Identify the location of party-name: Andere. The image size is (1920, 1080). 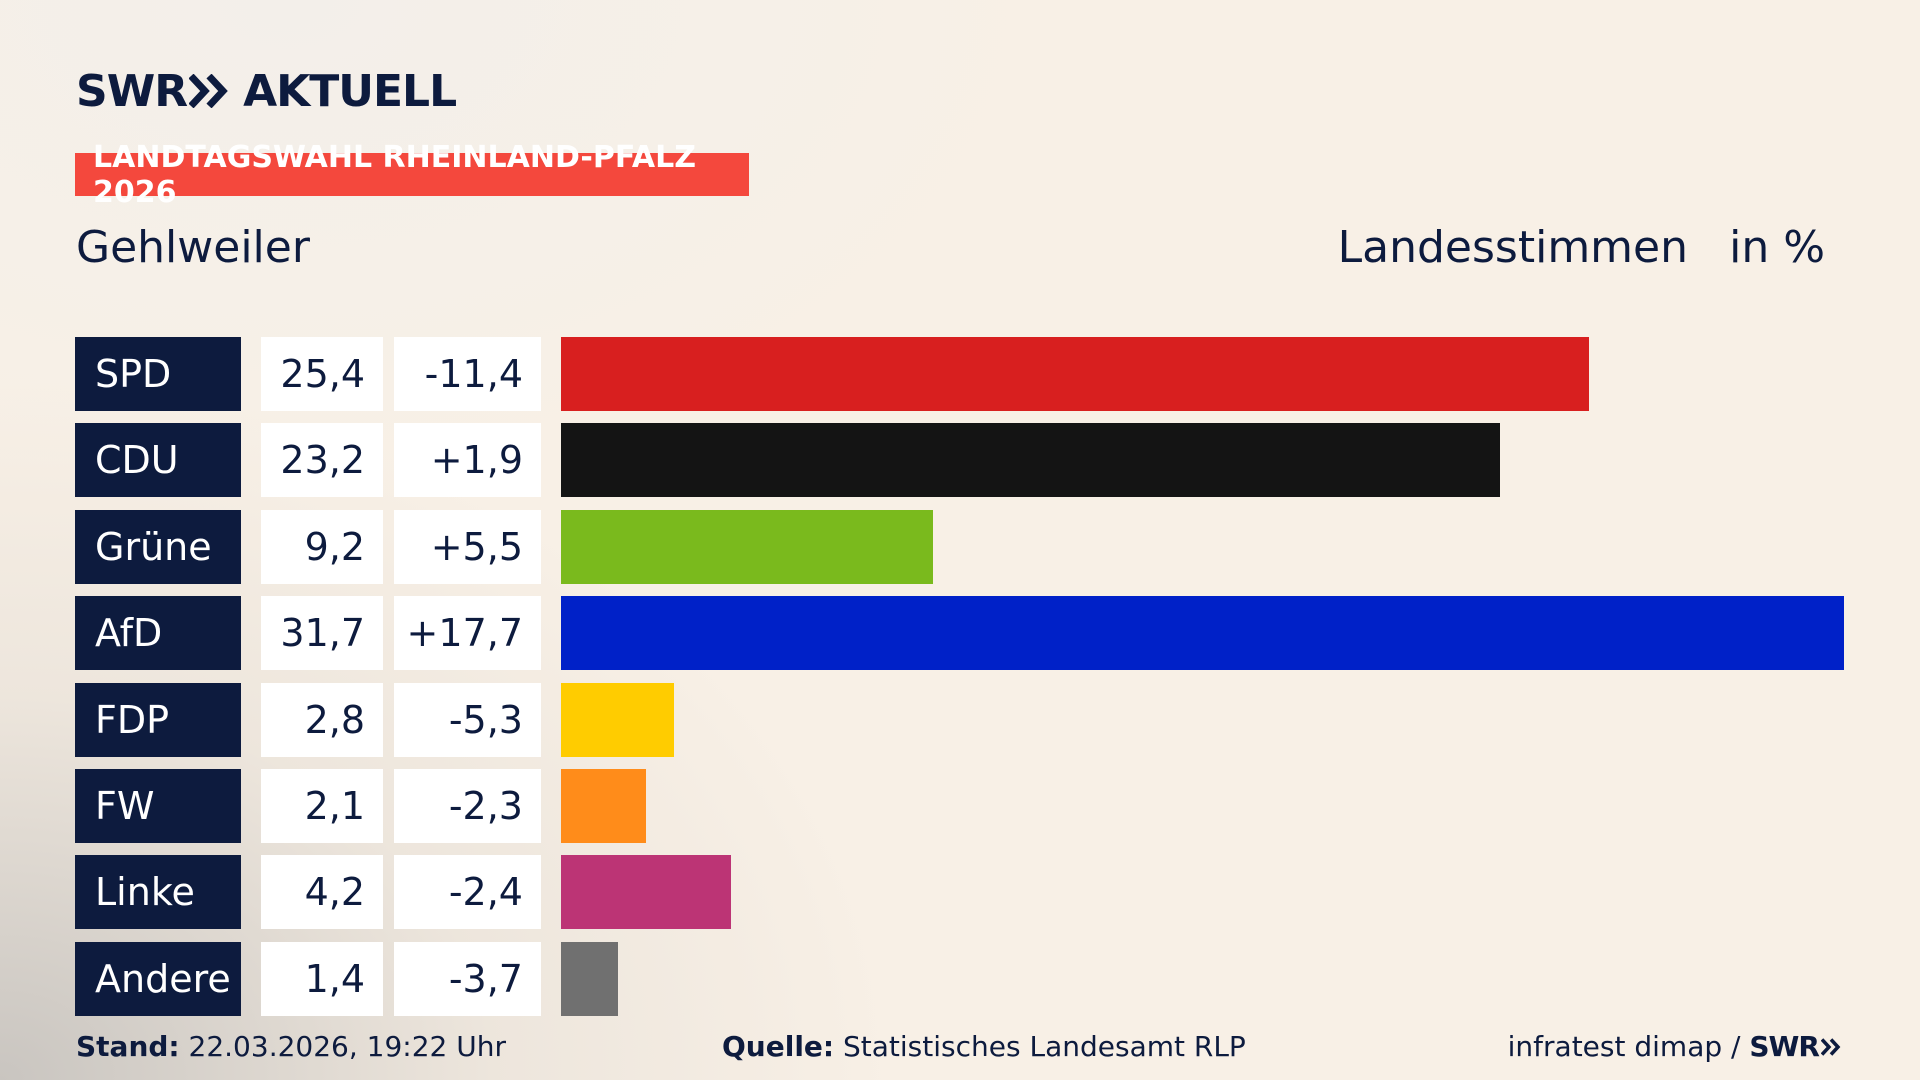
(158, 978).